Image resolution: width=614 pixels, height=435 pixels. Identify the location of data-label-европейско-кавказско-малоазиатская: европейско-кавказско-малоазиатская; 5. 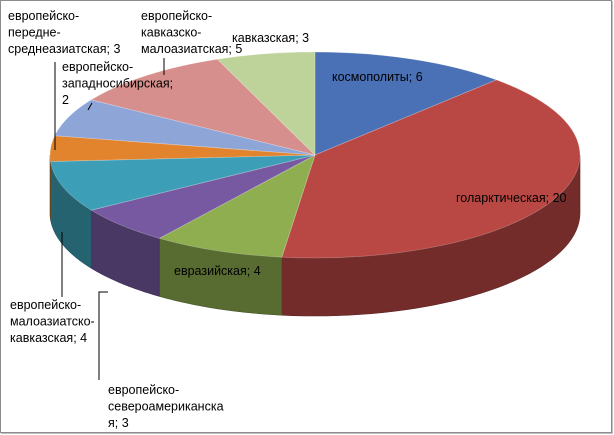
(191, 32).